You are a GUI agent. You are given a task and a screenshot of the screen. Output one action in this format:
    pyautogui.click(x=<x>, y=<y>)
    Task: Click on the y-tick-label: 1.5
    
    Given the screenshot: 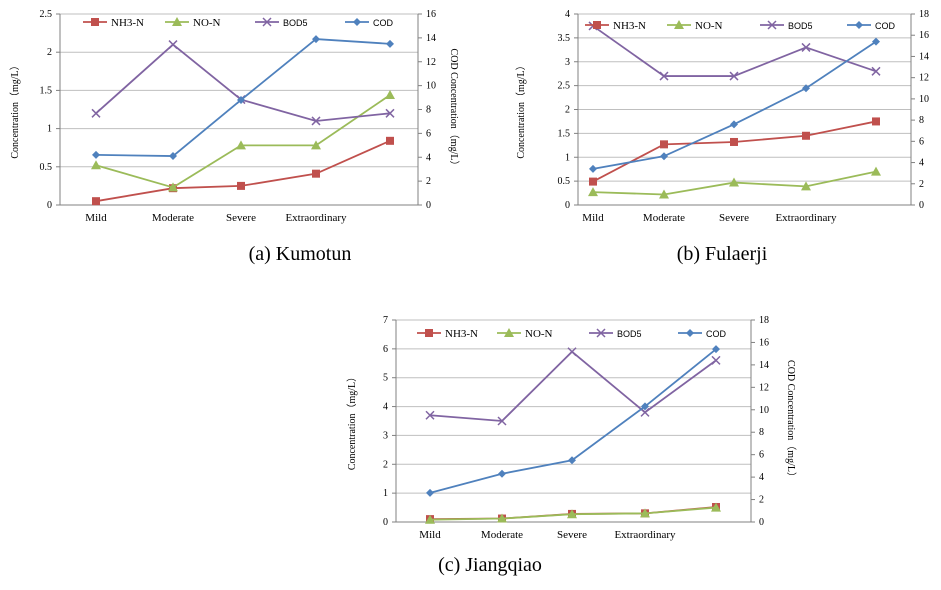 What is the action you would take?
    pyautogui.click(x=46, y=90)
    